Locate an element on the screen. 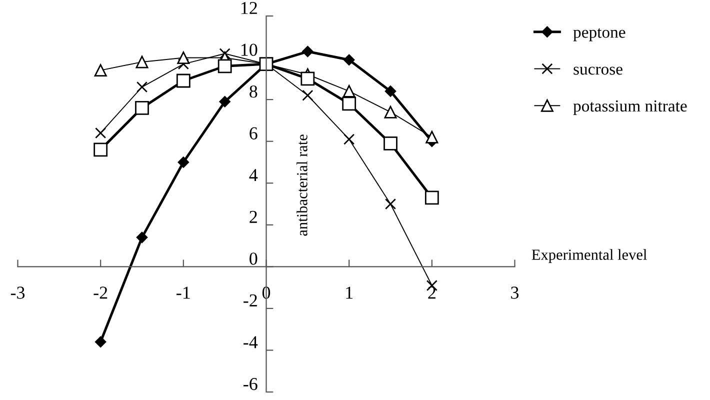  x-tick-label: -3 is located at coordinates (17, 292).